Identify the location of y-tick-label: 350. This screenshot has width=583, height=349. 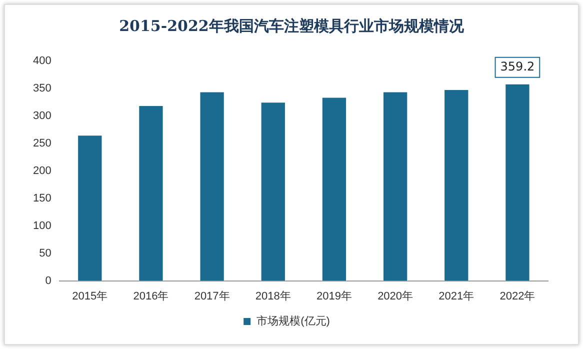
(42, 88).